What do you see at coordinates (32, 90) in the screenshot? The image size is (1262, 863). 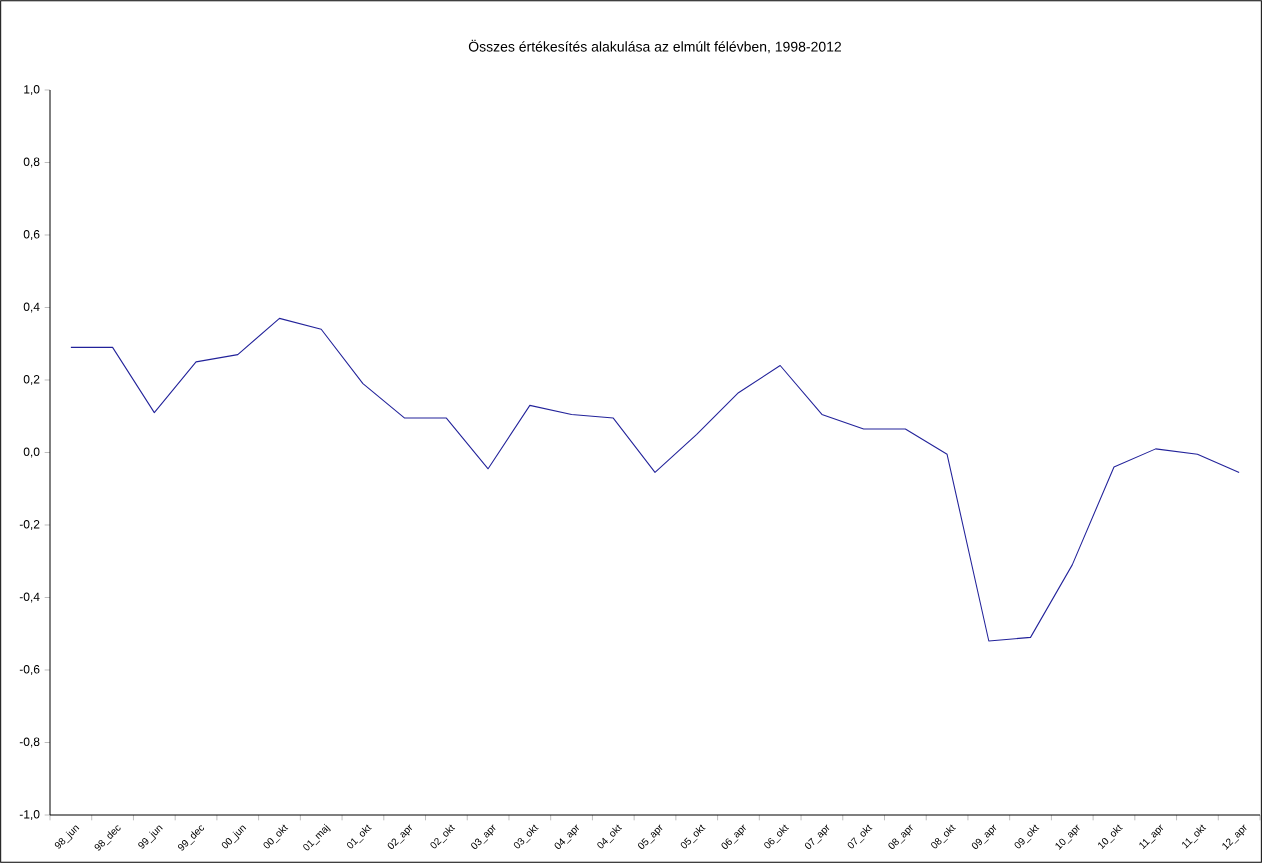 I see `y-tick-label: 1,0` at bounding box center [32, 90].